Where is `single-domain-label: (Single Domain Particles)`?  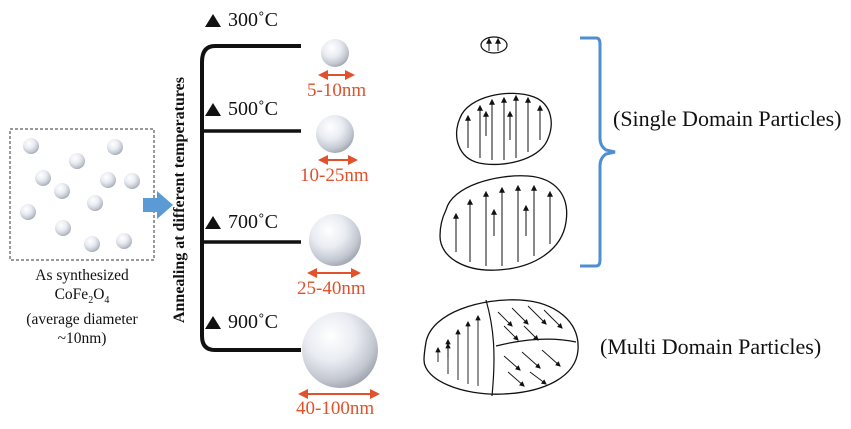 single-domain-label: (Single Domain Particles) is located at coordinates (727, 118).